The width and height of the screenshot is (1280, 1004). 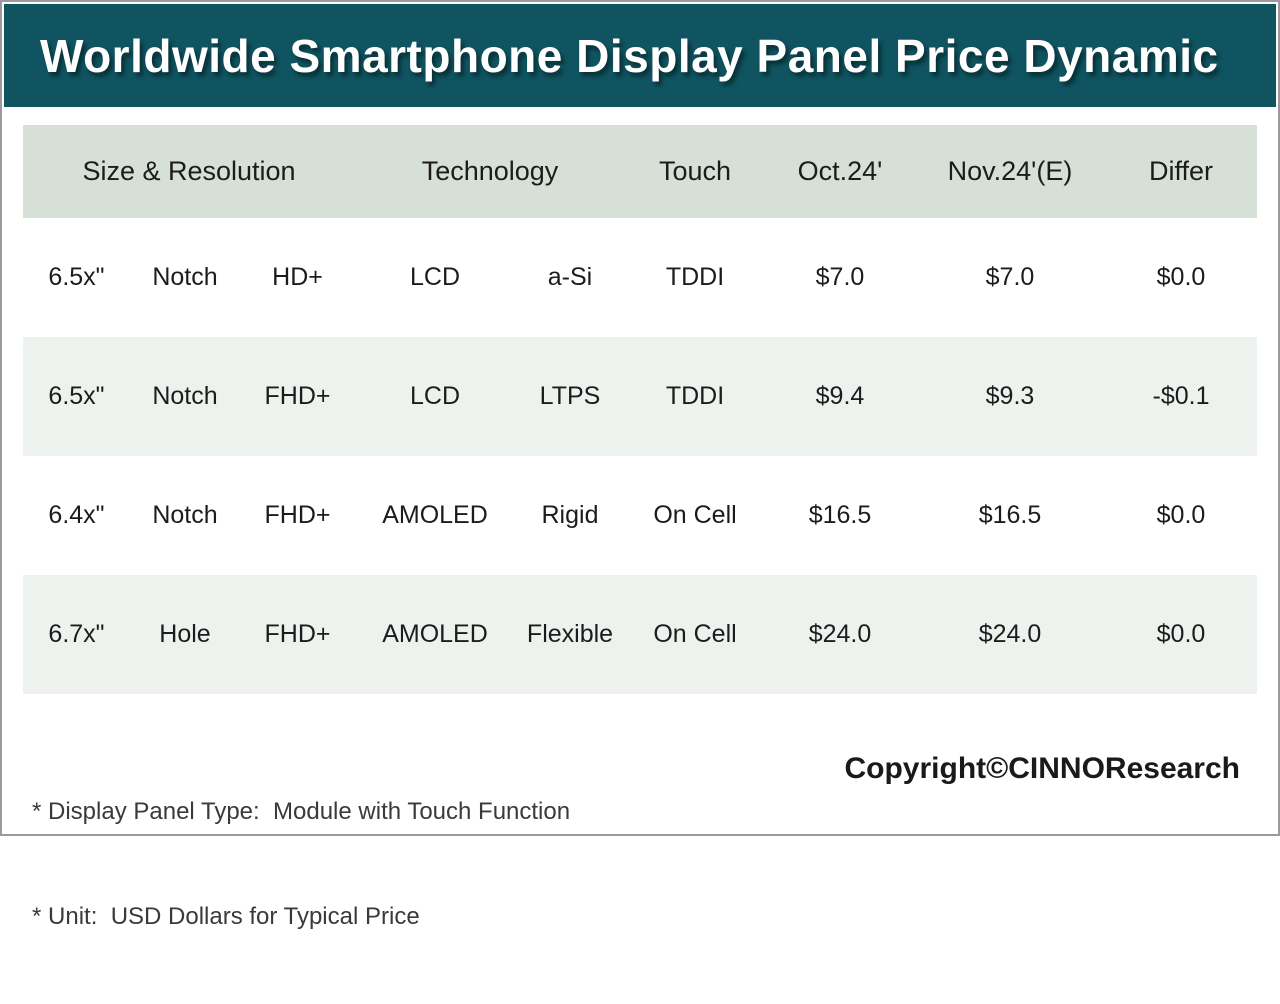 What do you see at coordinates (189, 171) in the screenshot?
I see `header-size-resolution: Size & Resolution` at bounding box center [189, 171].